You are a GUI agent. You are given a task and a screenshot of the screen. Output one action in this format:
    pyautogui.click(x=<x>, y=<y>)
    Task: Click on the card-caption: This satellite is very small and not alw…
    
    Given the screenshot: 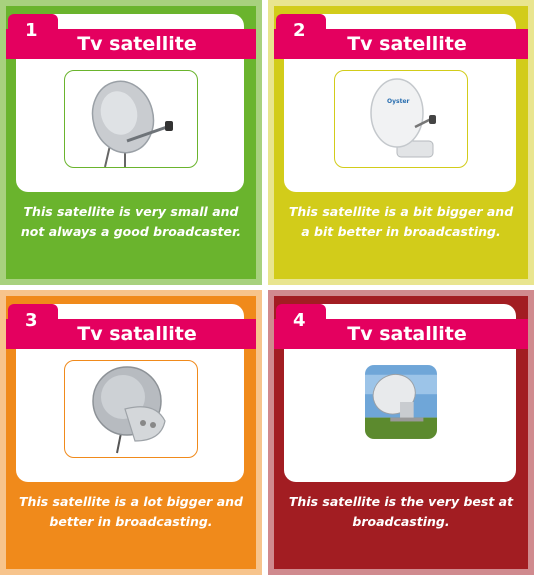 What is the action you would take?
    pyautogui.click(x=131, y=221)
    